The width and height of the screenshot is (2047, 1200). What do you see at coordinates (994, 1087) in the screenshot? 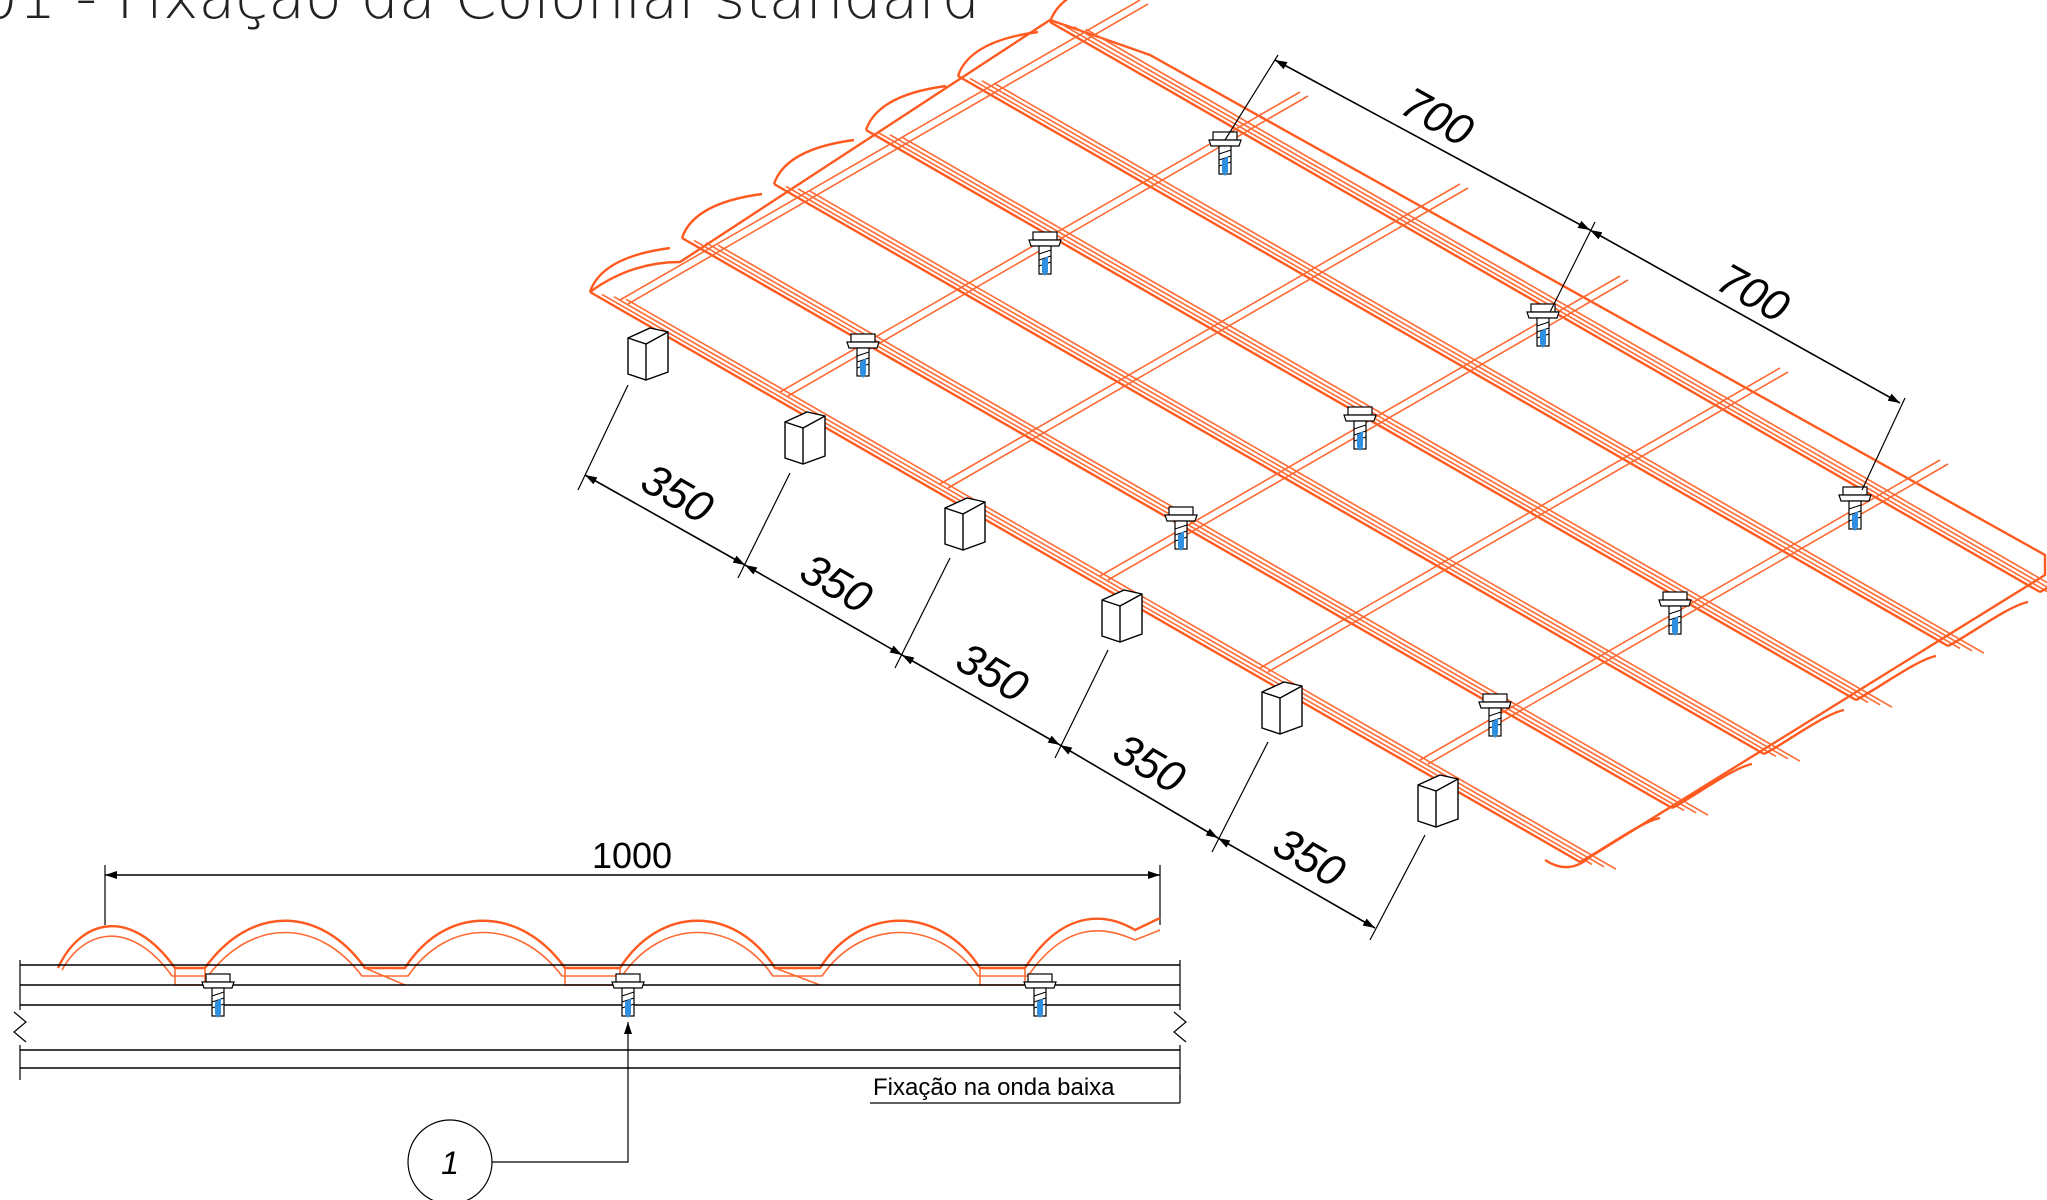
I see `section-note: Fixação na onda baixa` at bounding box center [994, 1087].